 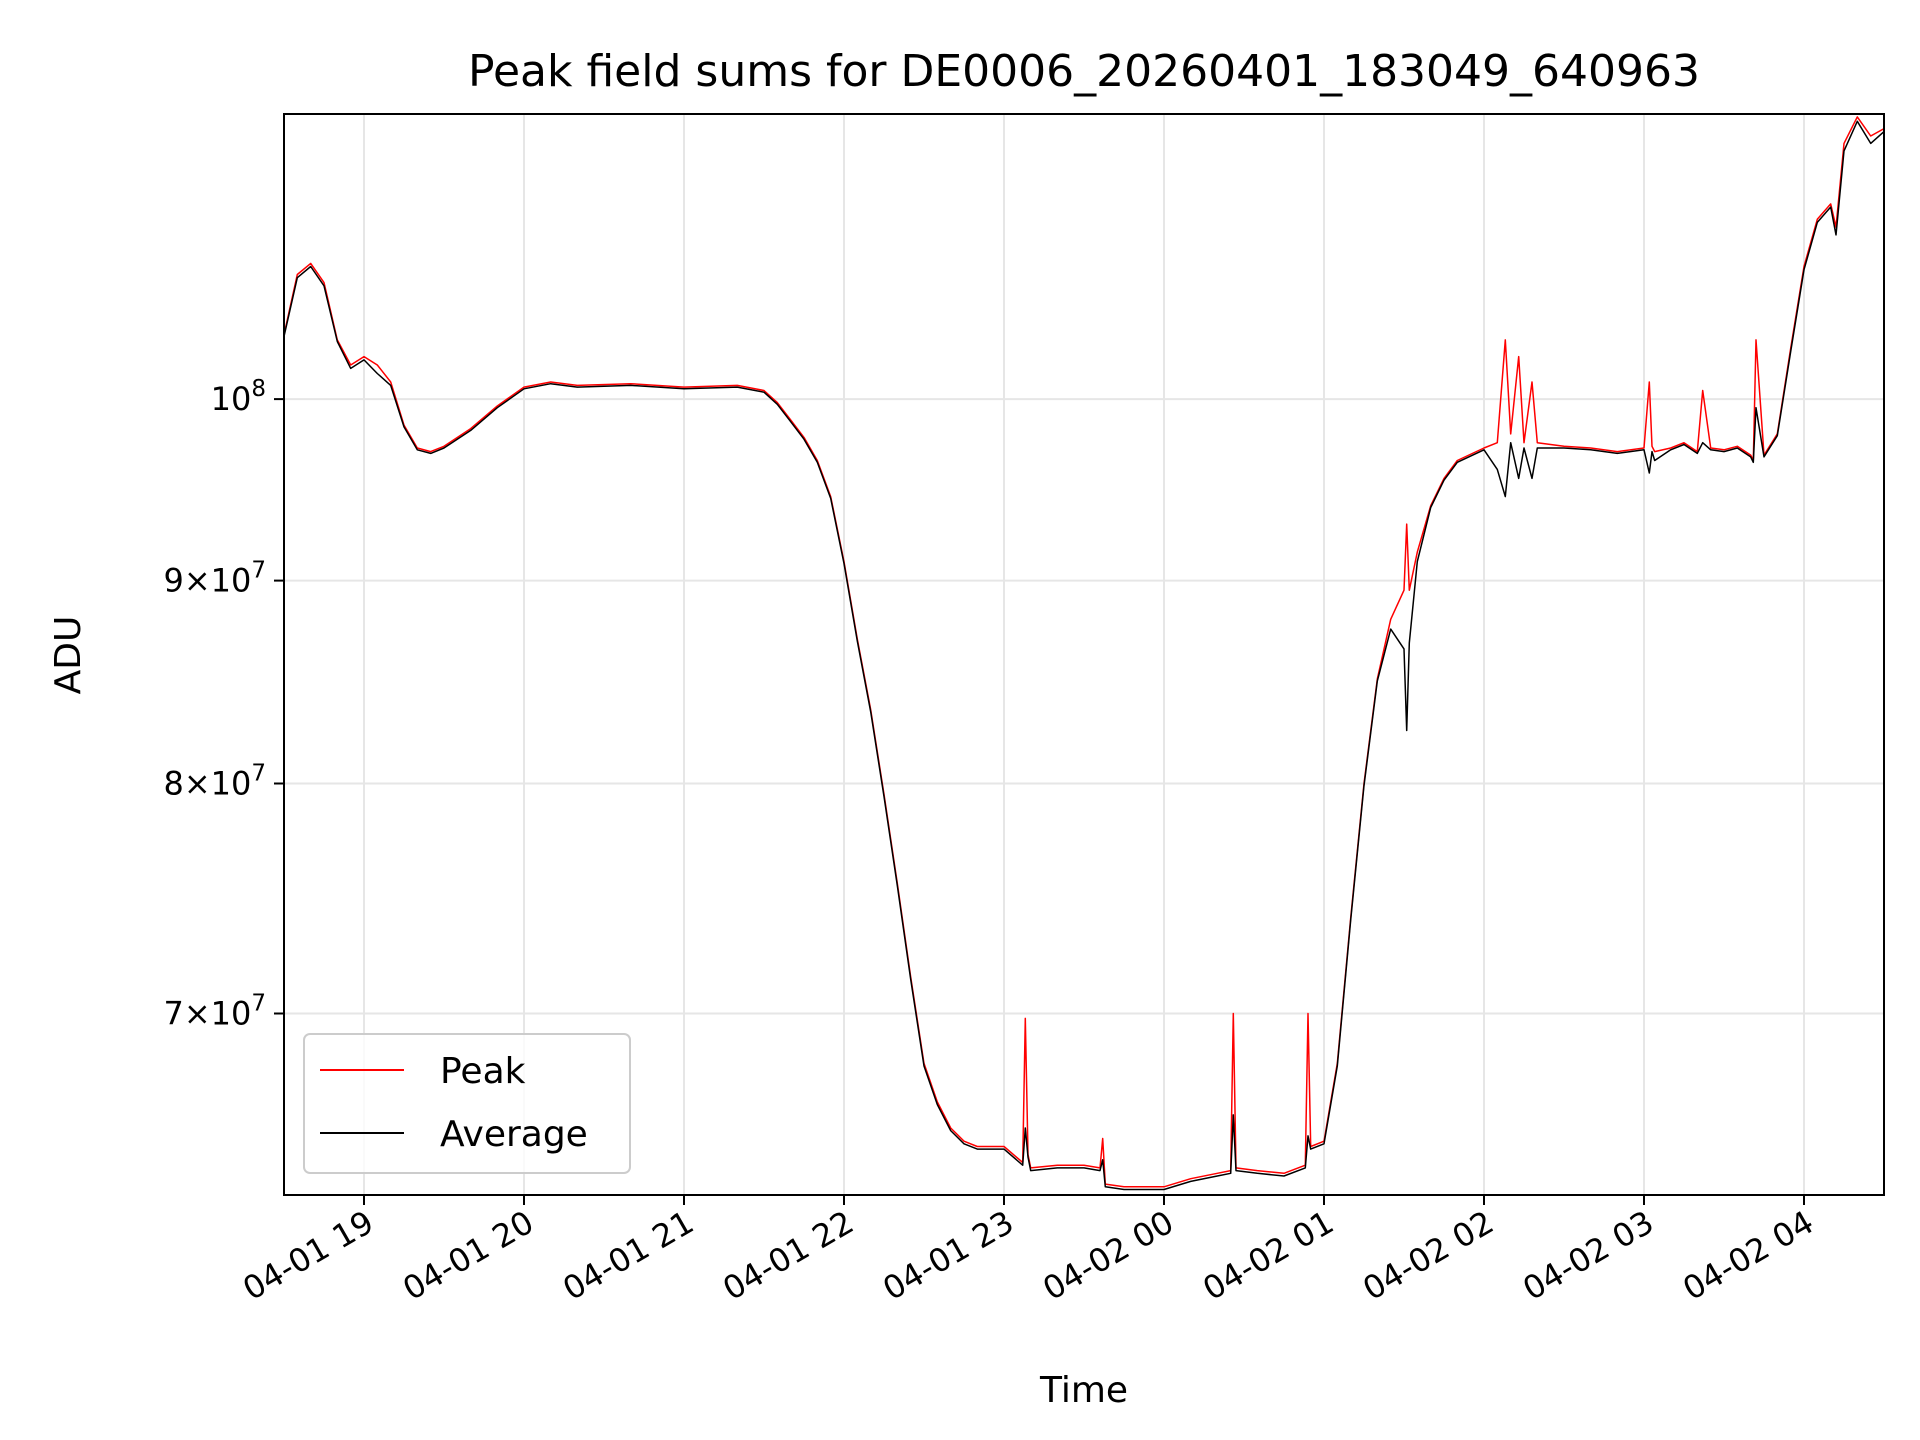 What do you see at coordinates (483, 1071) in the screenshot?
I see `legend-label-peak: Peak` at bounding box center [483, 1071].